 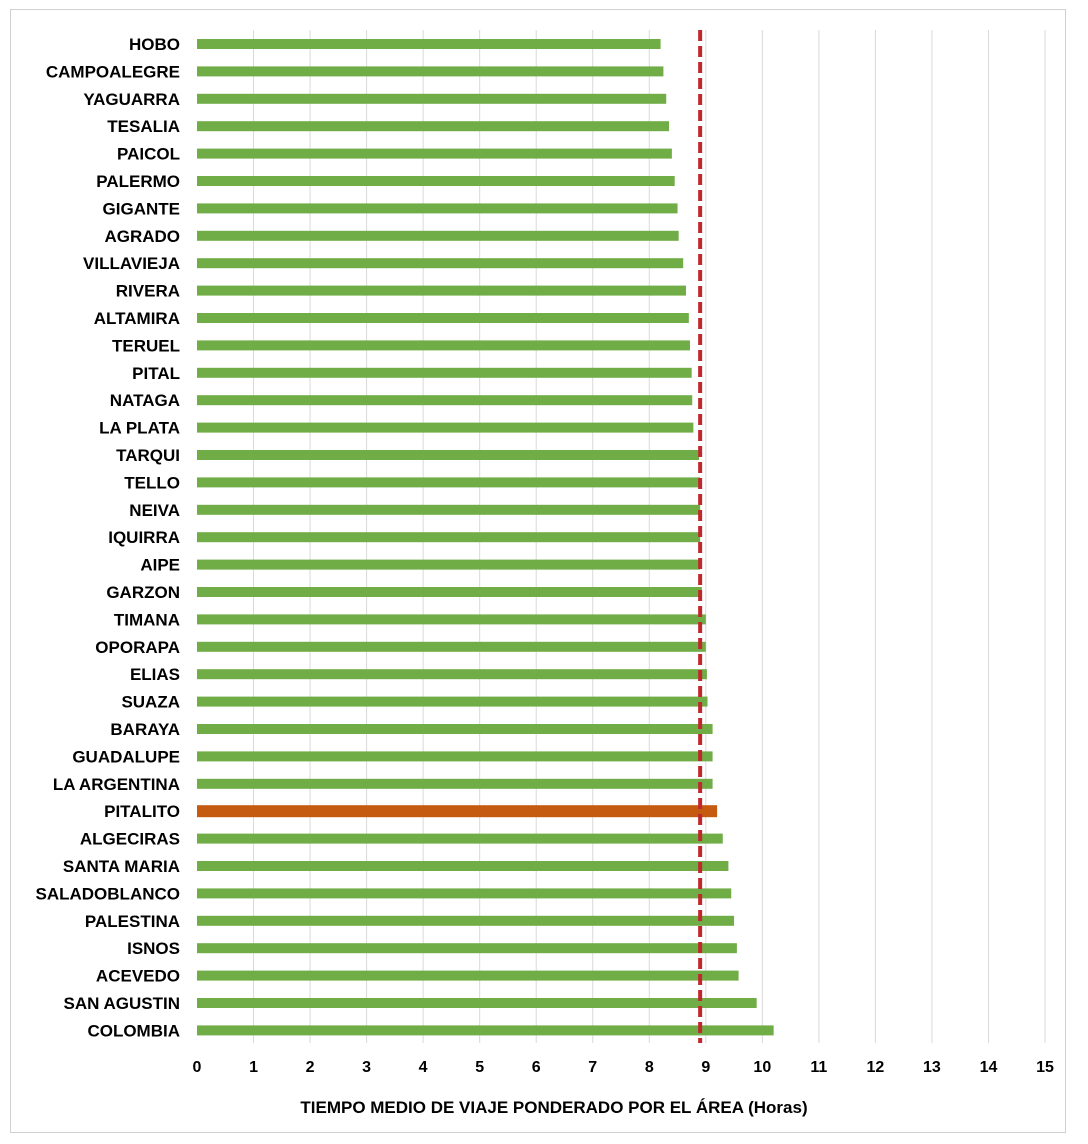 I want to click on x-tick-label: 7, so click(x=592, y=1067).